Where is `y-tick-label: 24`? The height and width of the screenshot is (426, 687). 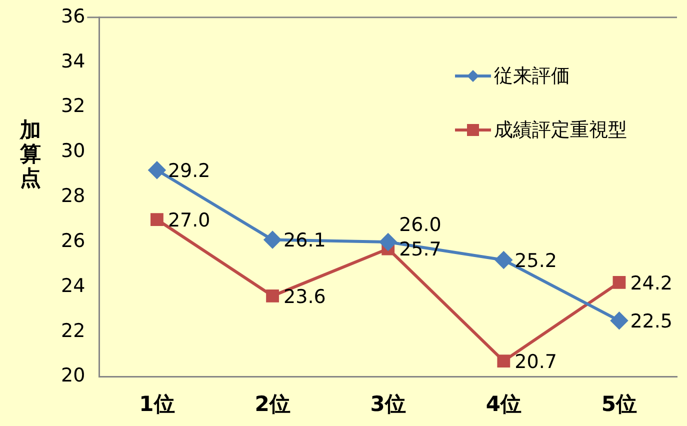
y-tick-label: 24 is located at coordinates (73, 285).